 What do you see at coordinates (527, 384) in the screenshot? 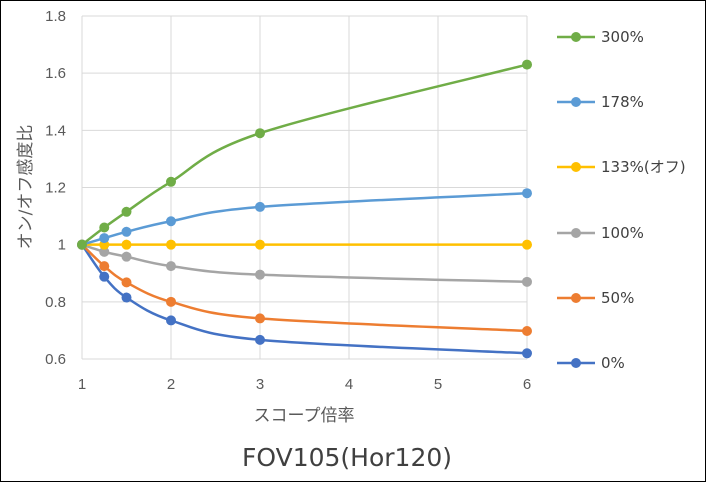
I see `x-tick-label: 6` at bounding box center [527, 384].